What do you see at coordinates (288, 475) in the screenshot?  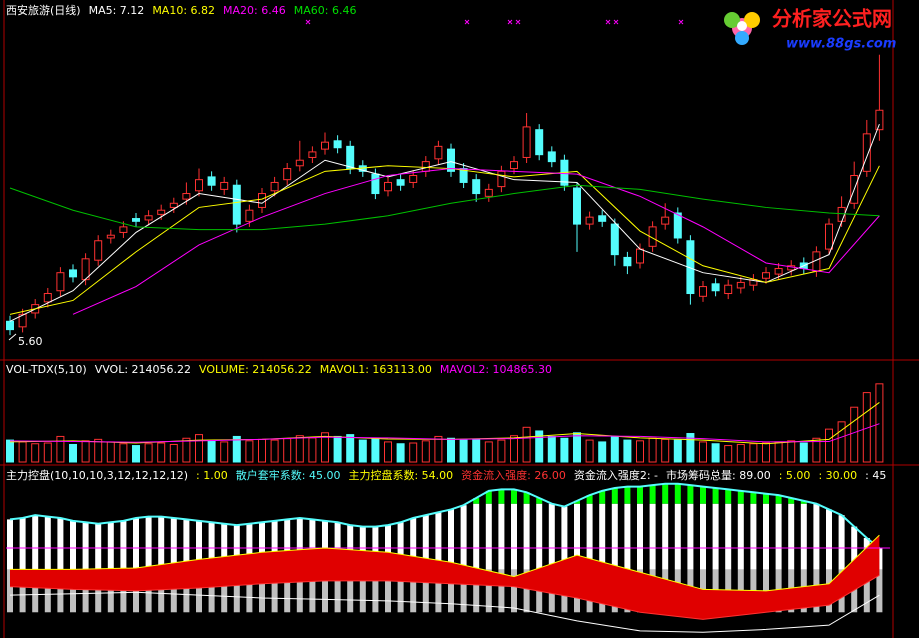 I see `header-value: 散户套牢系数: 45.00` at bounding box center [288, 475].